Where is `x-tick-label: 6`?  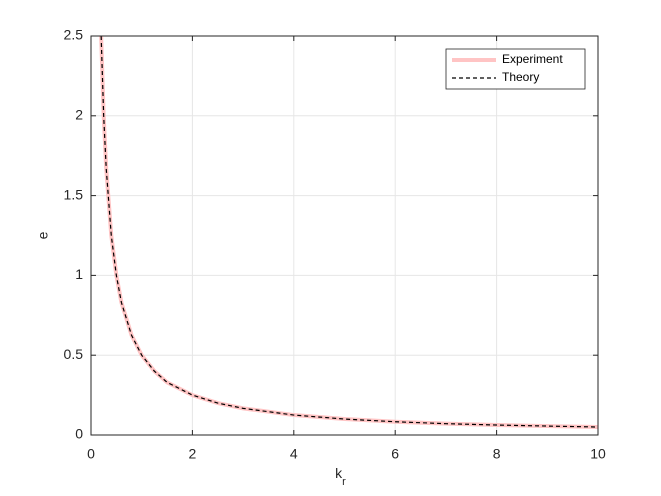
x-tick-label: 6 is located at coordinates (395, 454).